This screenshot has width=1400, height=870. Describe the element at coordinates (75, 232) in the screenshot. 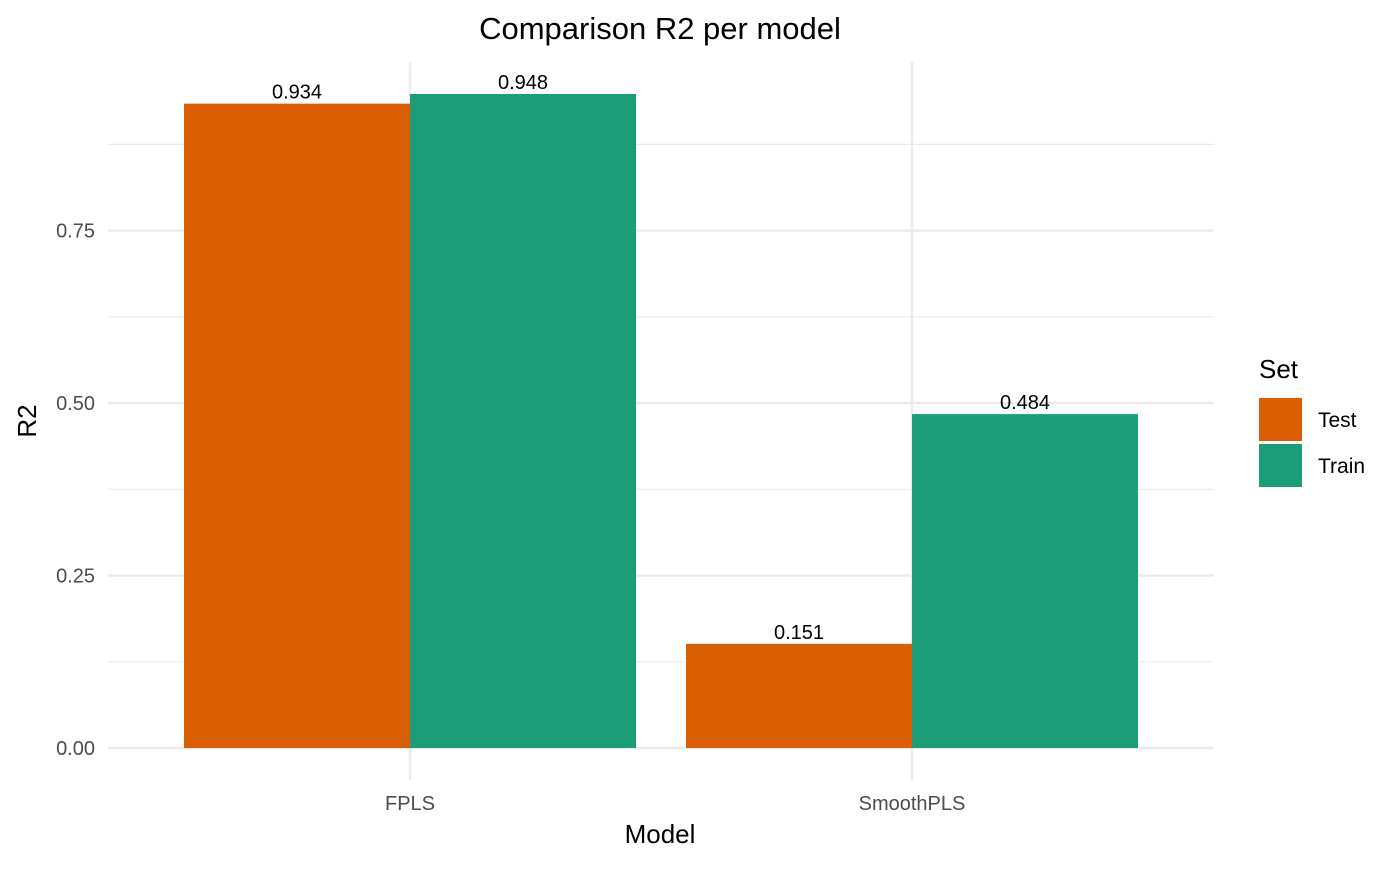

I see `y-tick-label: 0.75` at that location.